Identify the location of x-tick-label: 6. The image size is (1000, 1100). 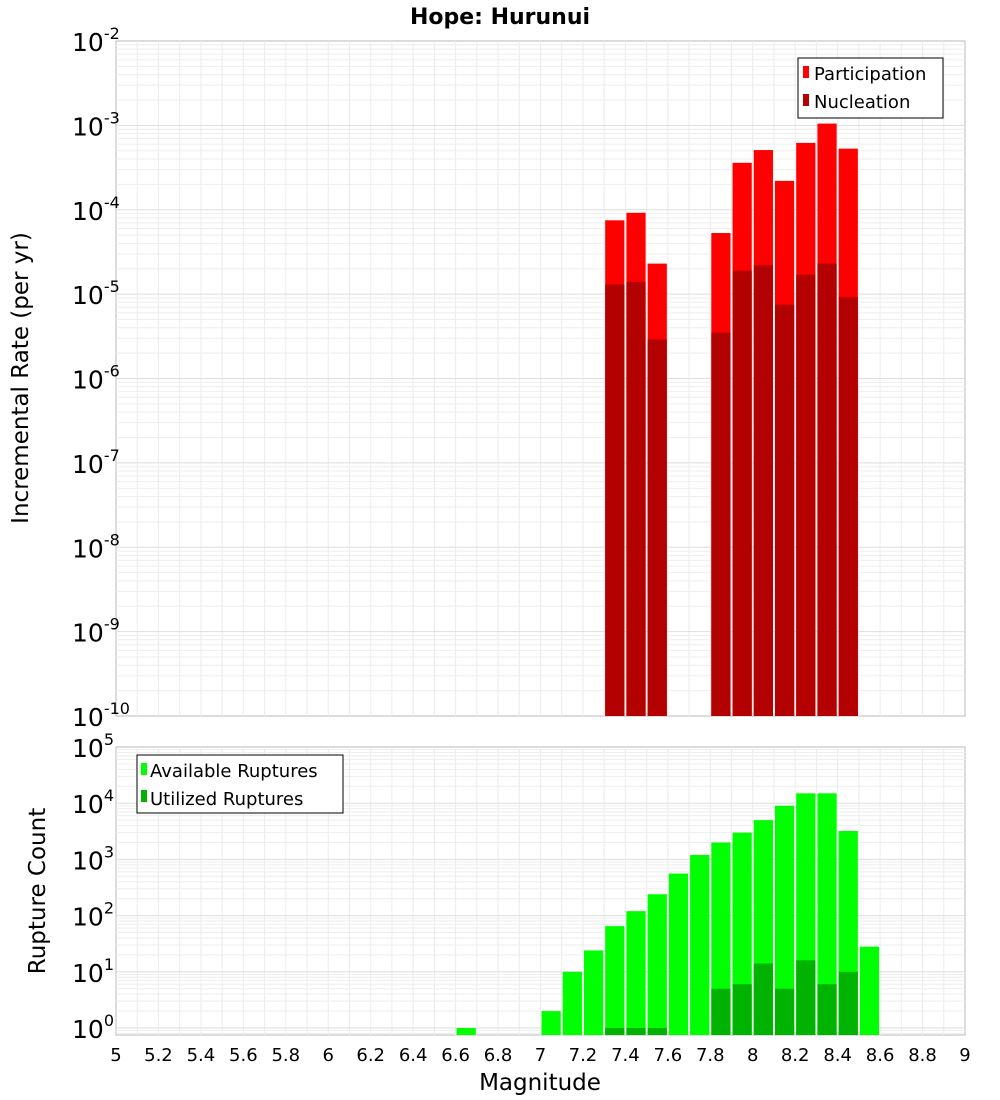
(328, 1055).